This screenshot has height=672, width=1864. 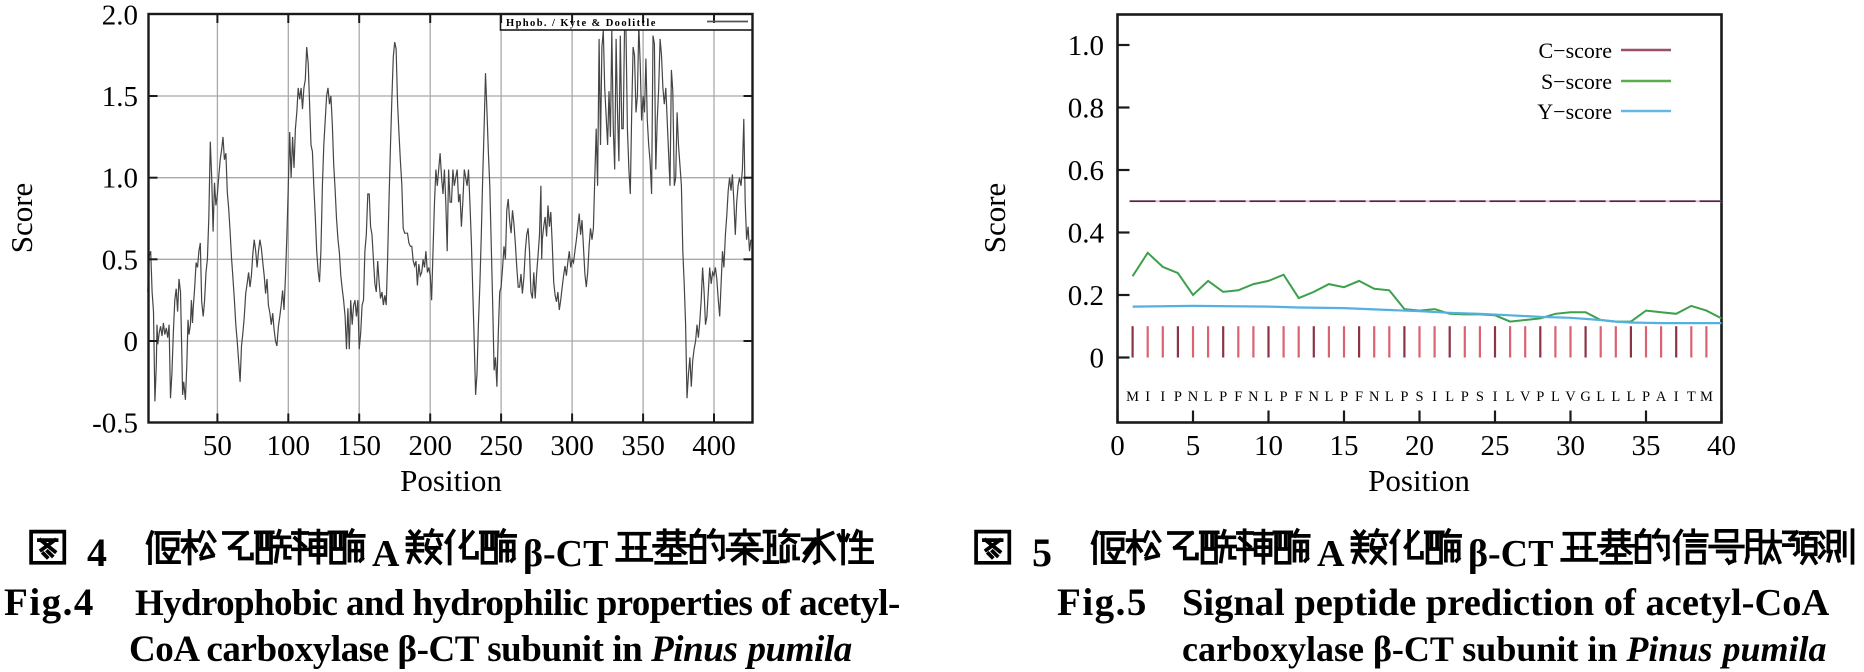 I want to click on svg-text: 2.0, so click(x=120, y=15).